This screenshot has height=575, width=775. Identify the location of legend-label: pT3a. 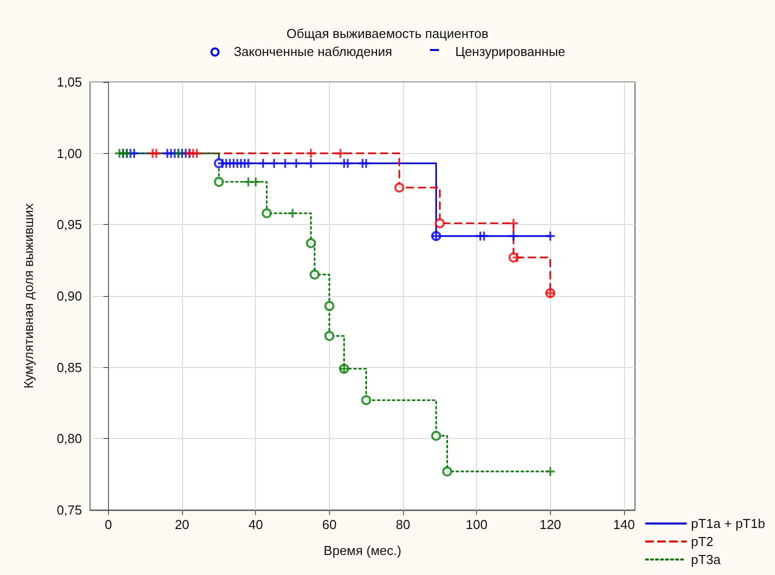
(706, 559).